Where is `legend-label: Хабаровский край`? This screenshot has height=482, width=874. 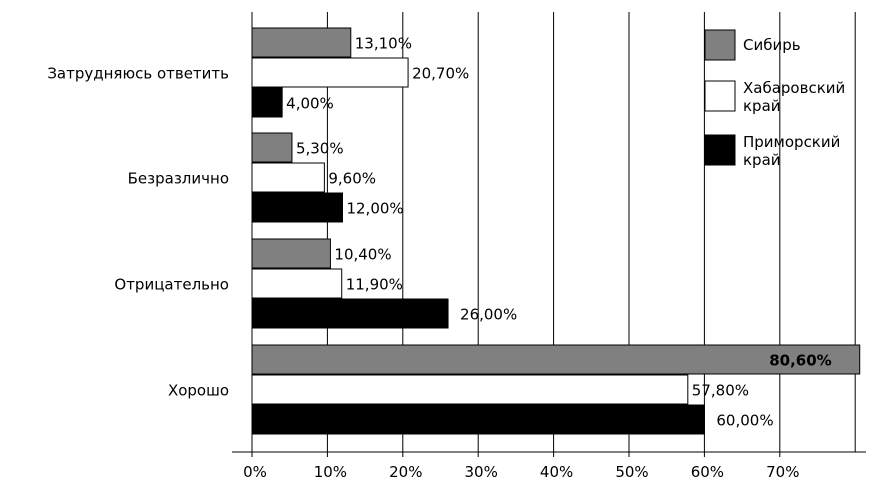
legend-label: Хабаровский край is located at coordinates (794, 97).